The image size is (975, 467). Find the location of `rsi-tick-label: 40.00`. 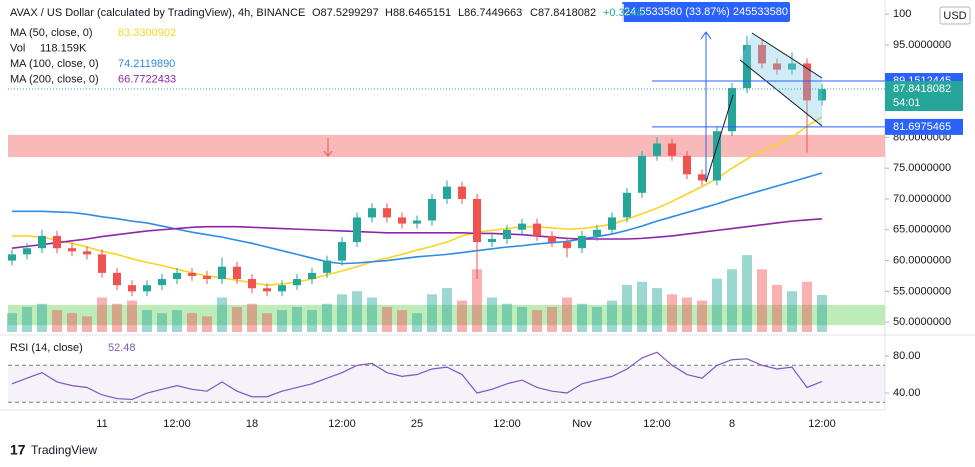

rsi-tick-label: 40.00 is located at coordinates (907, 393).